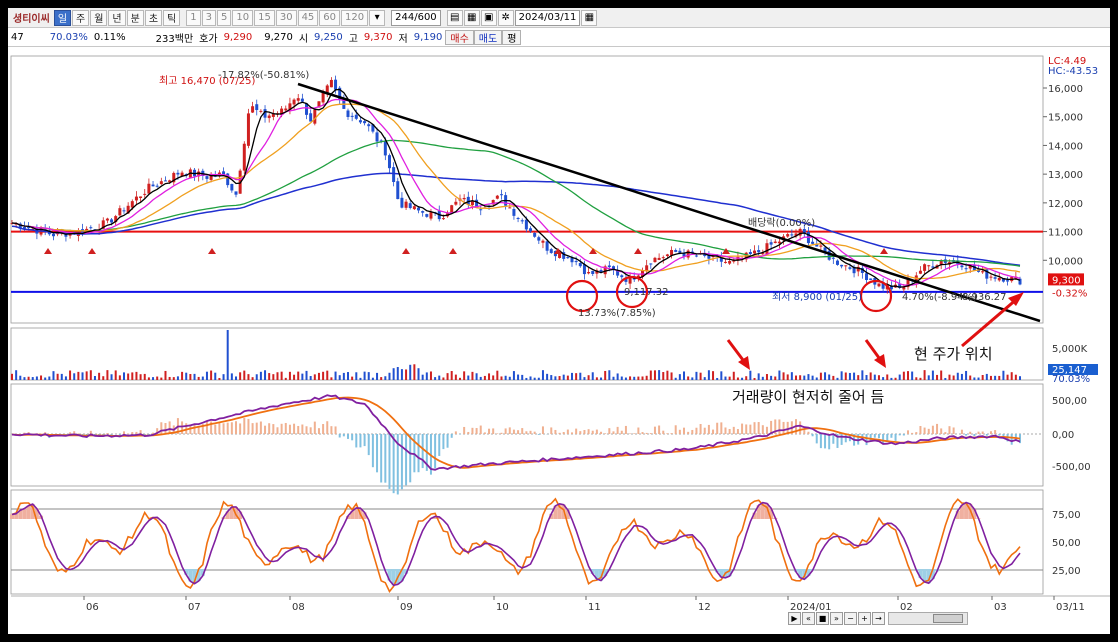 The width and height of the screenshot is (1118, 642). Describe the element at coordinates (117, 17) in the screenshot. I see `period-tab-3: 년` at that location.